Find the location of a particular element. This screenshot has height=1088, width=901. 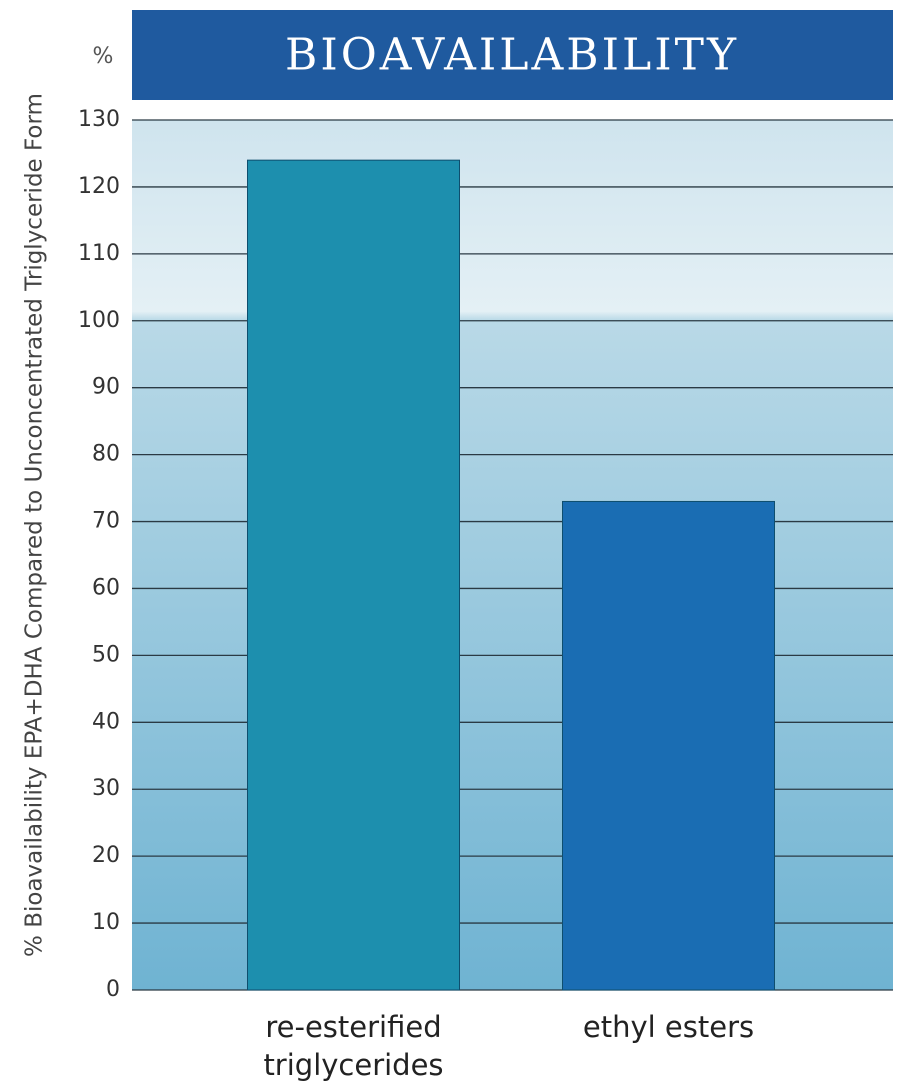

y-tick-label: 30 is located at coordinates (106, 788).